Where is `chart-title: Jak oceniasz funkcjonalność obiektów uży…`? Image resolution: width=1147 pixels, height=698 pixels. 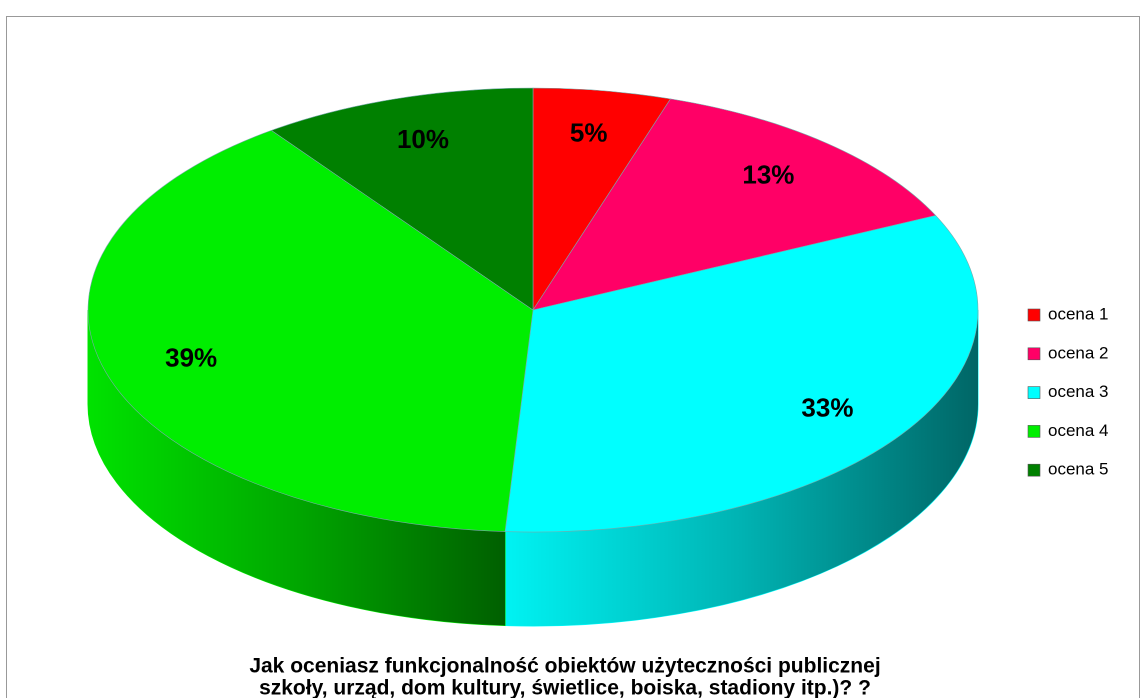 chart-title: Jak oceniasz funkcjonalność obiektów uży… is located at coordinates (564, 666).